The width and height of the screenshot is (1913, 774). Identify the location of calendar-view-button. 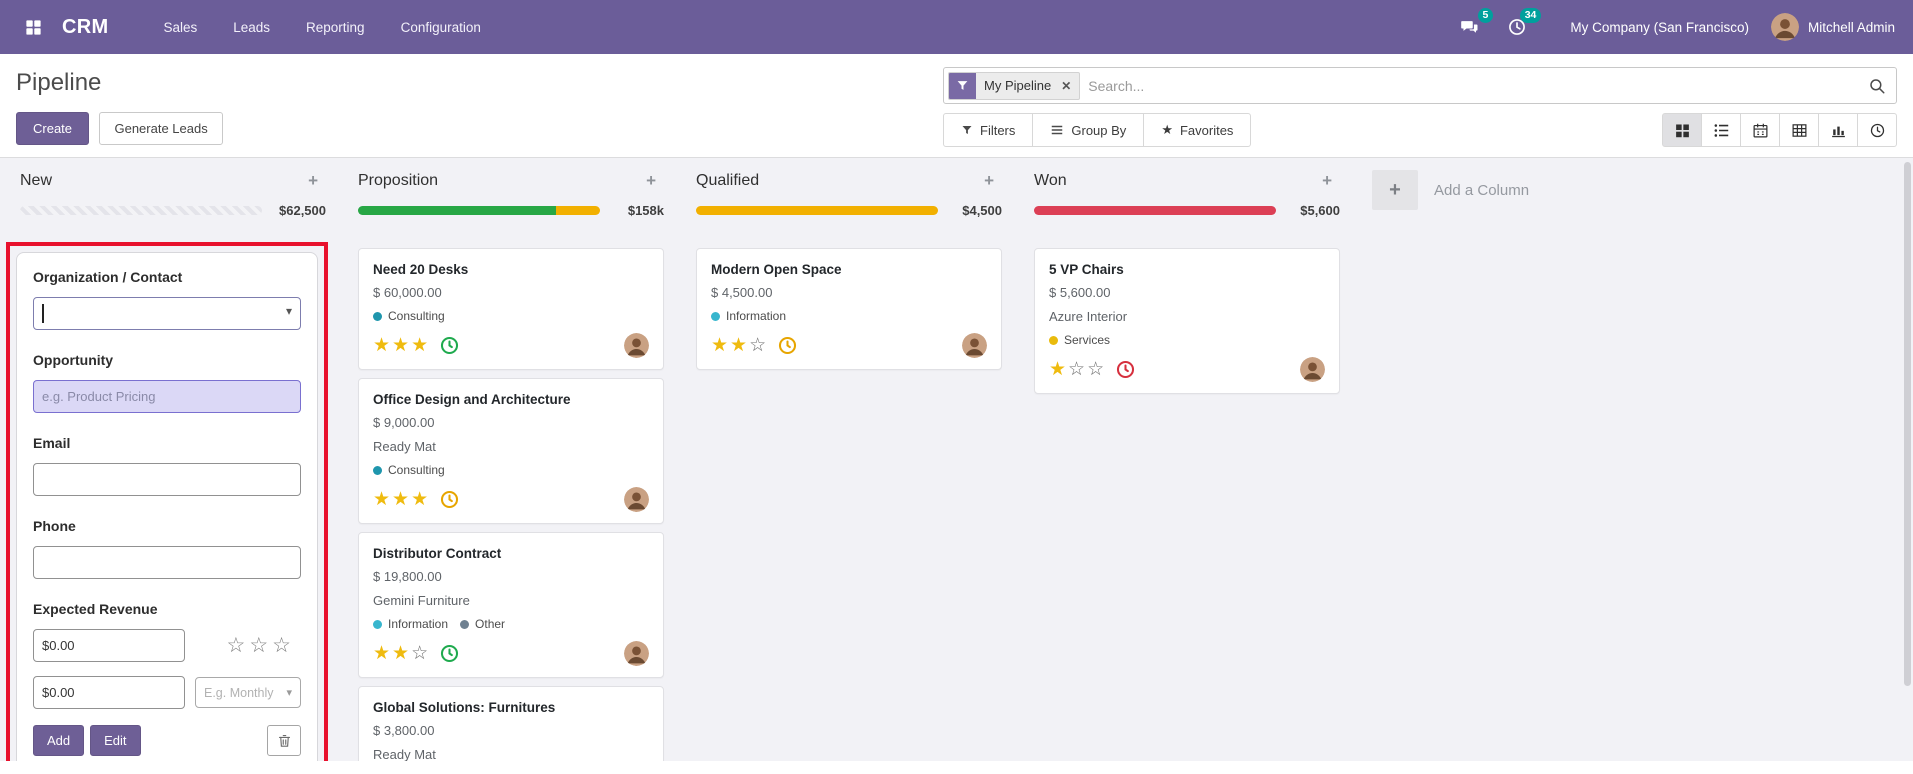
(1760, 130).